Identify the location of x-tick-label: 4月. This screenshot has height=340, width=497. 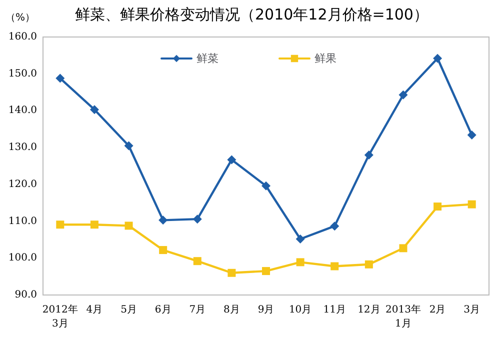
(94, 310).